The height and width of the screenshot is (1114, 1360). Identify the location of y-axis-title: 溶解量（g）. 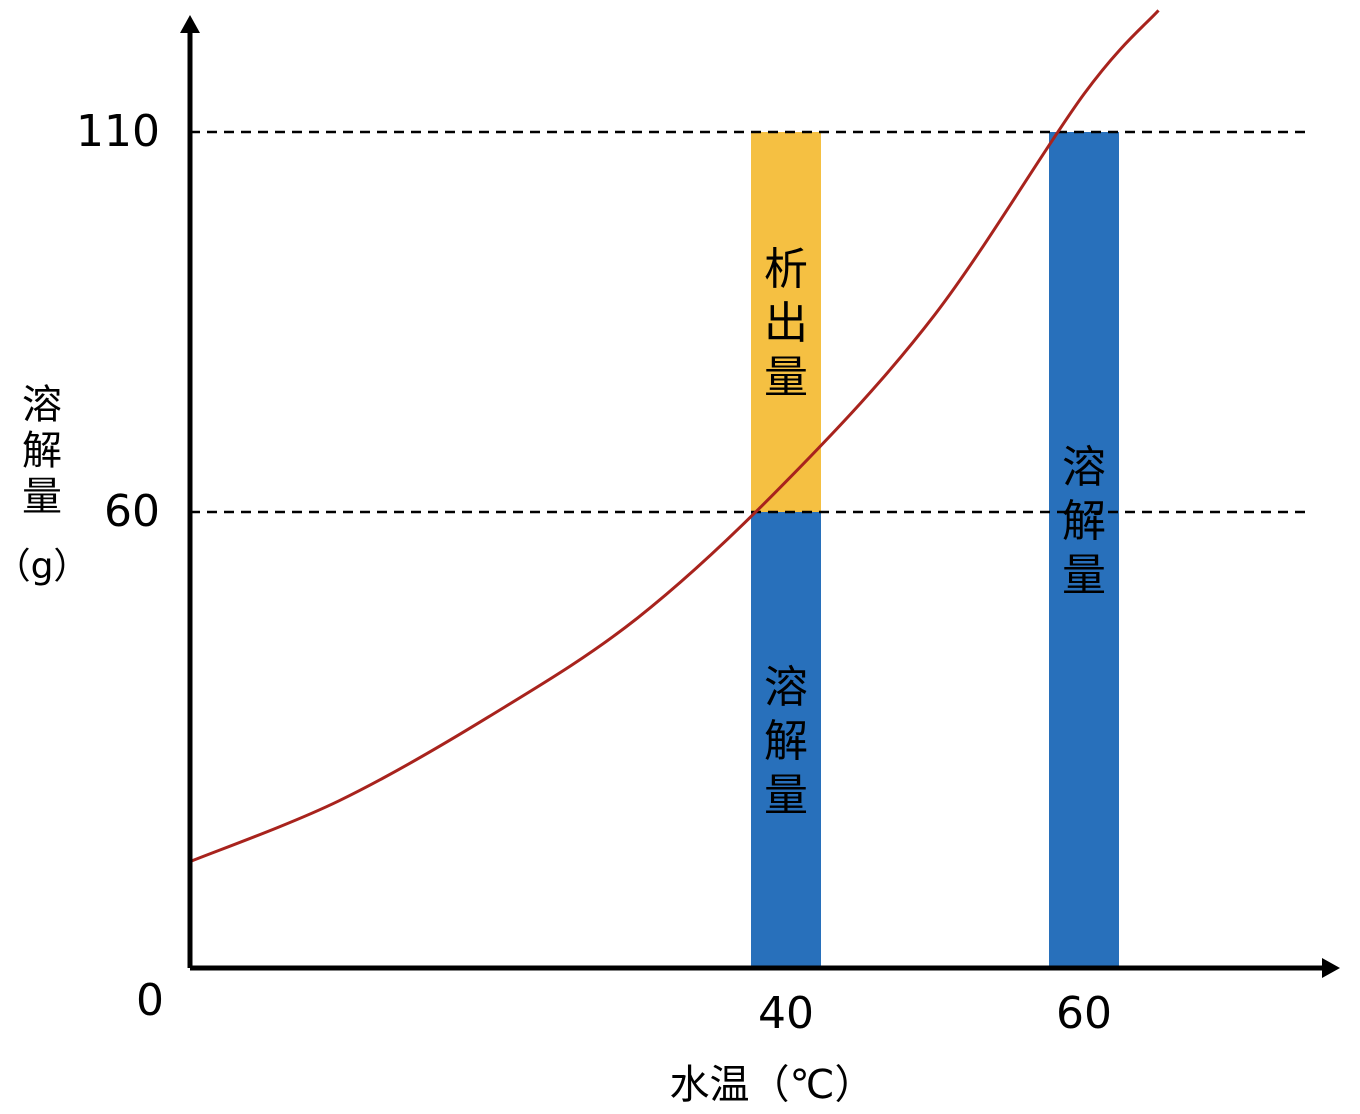
(44, 484).